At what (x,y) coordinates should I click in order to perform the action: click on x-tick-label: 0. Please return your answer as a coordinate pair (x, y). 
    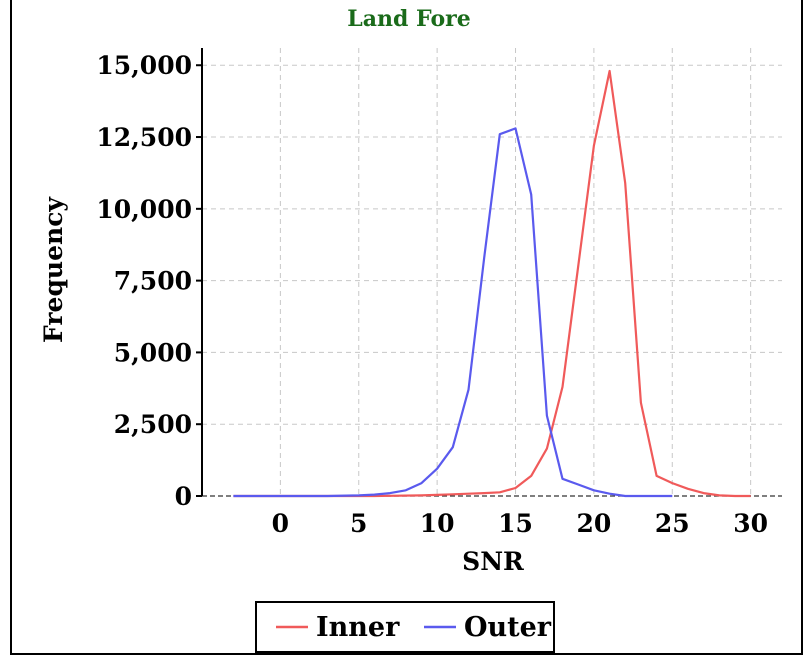
    Looking at the image, I should click on (280, 523).